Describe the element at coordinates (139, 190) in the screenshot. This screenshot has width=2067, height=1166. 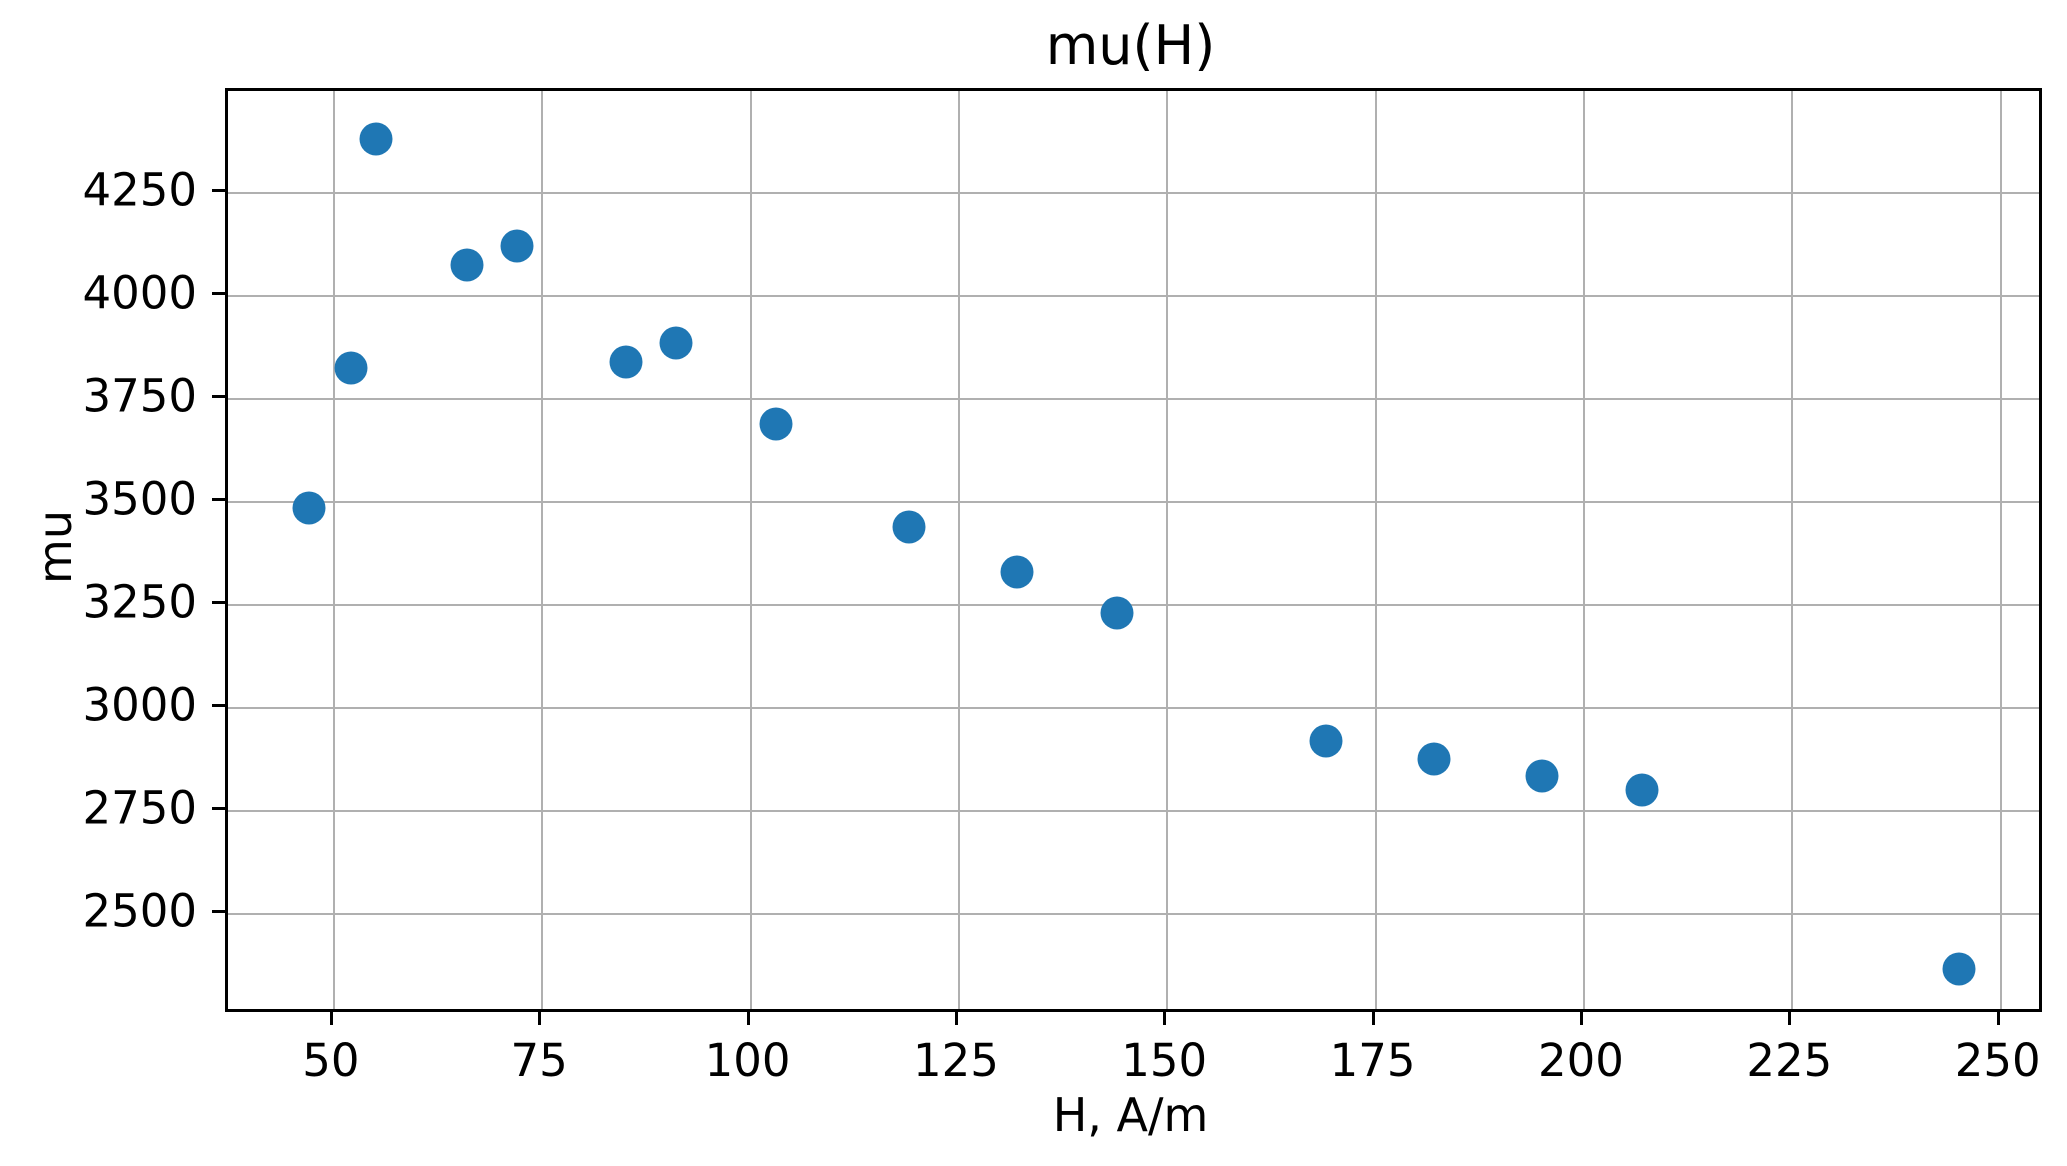
I see `y-tick-label: 4250` at that location.